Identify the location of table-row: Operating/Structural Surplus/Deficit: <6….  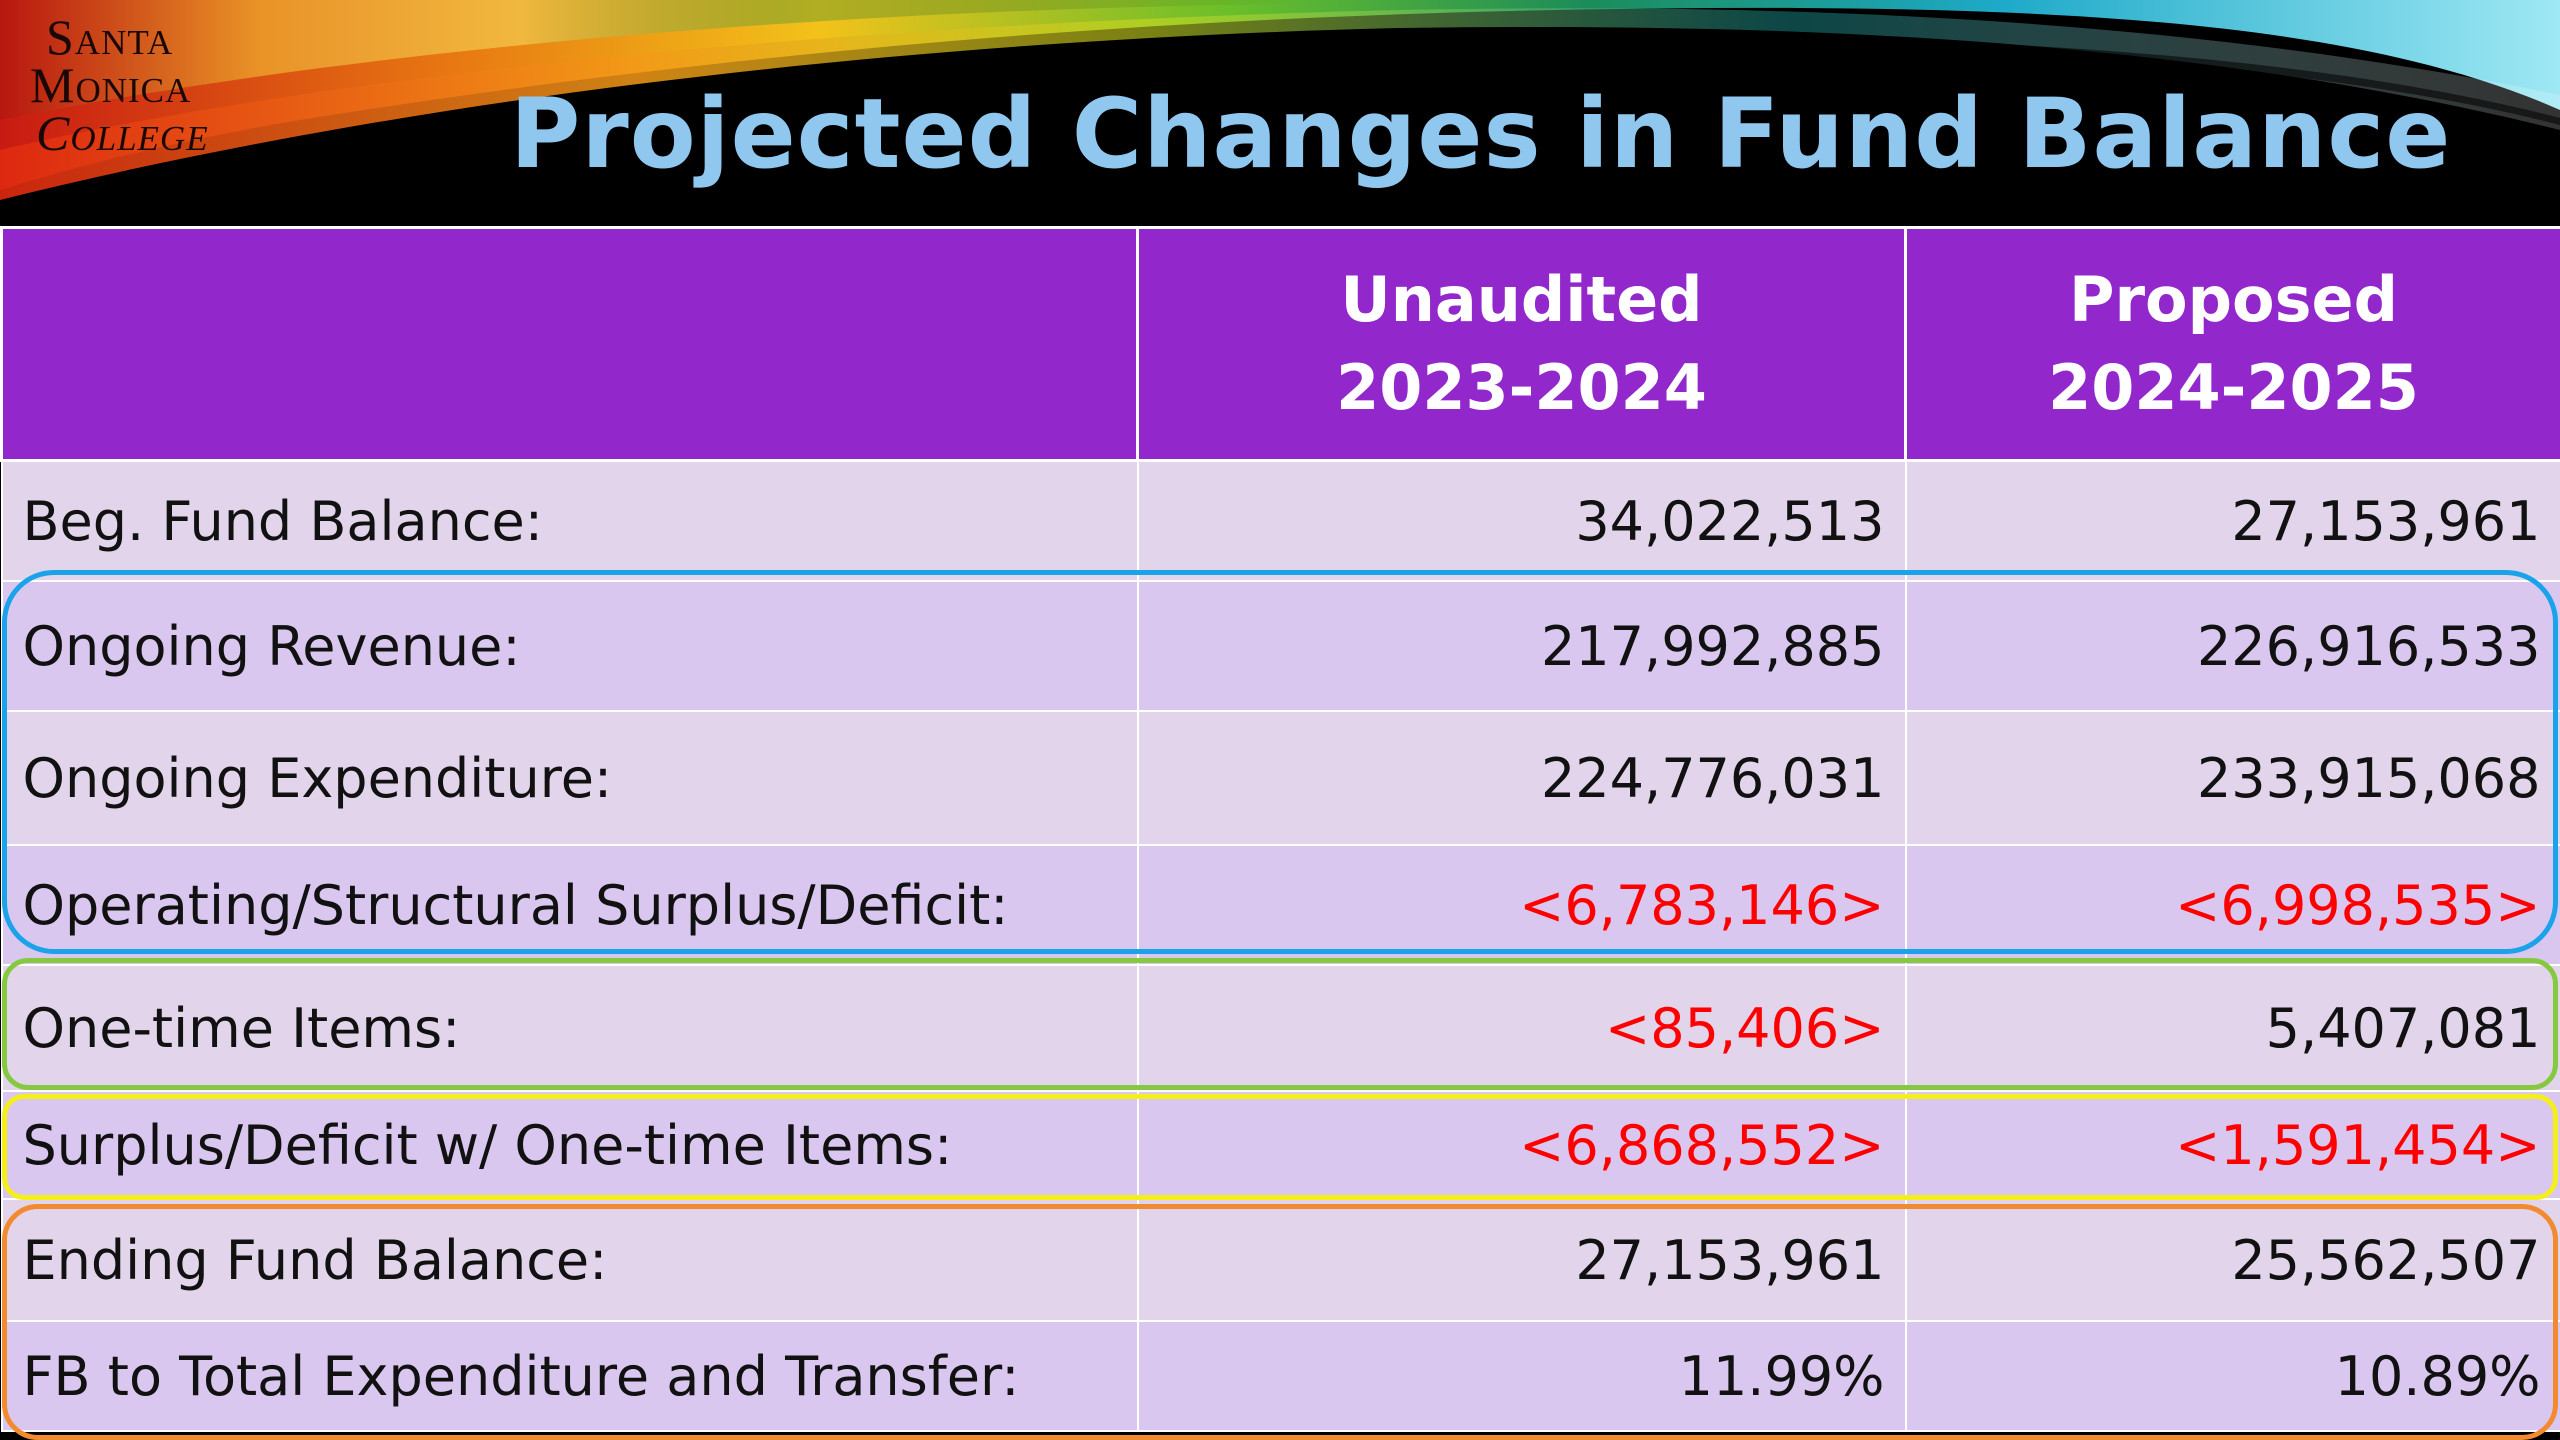
(1280, 905).